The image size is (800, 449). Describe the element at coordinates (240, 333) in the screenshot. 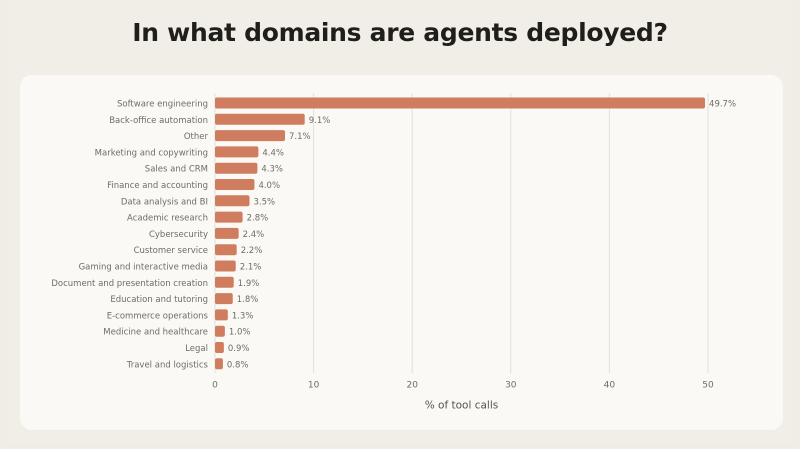

I see `data-label: 1.0%` at that location.